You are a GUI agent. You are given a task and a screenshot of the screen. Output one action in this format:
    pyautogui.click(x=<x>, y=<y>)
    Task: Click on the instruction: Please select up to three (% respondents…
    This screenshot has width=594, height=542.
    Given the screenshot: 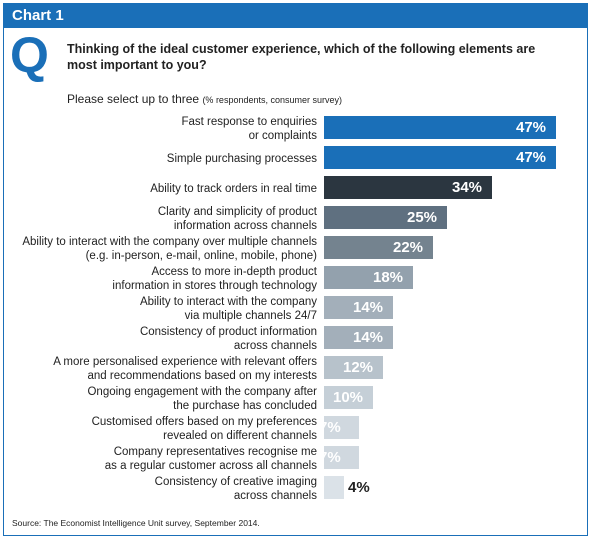 What is the action you would take?
    pyautogui.click(x=204, y=99)
    